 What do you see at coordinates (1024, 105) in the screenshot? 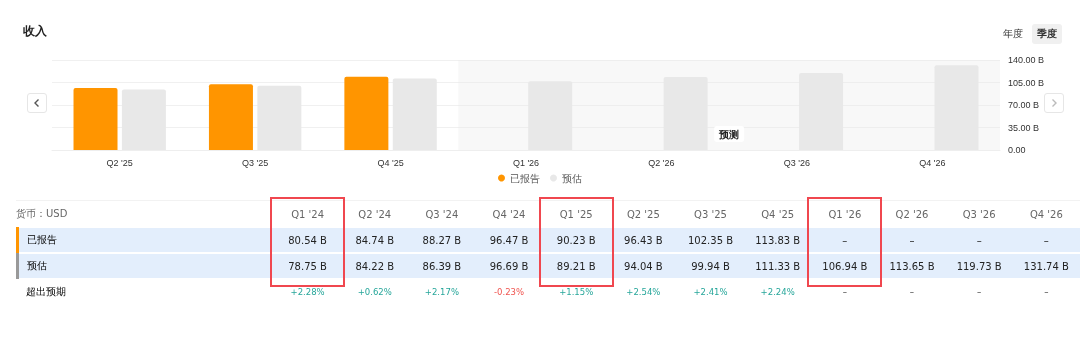
I see `y-tick-label: 70.00 B` at bounding box center [1024, 105].